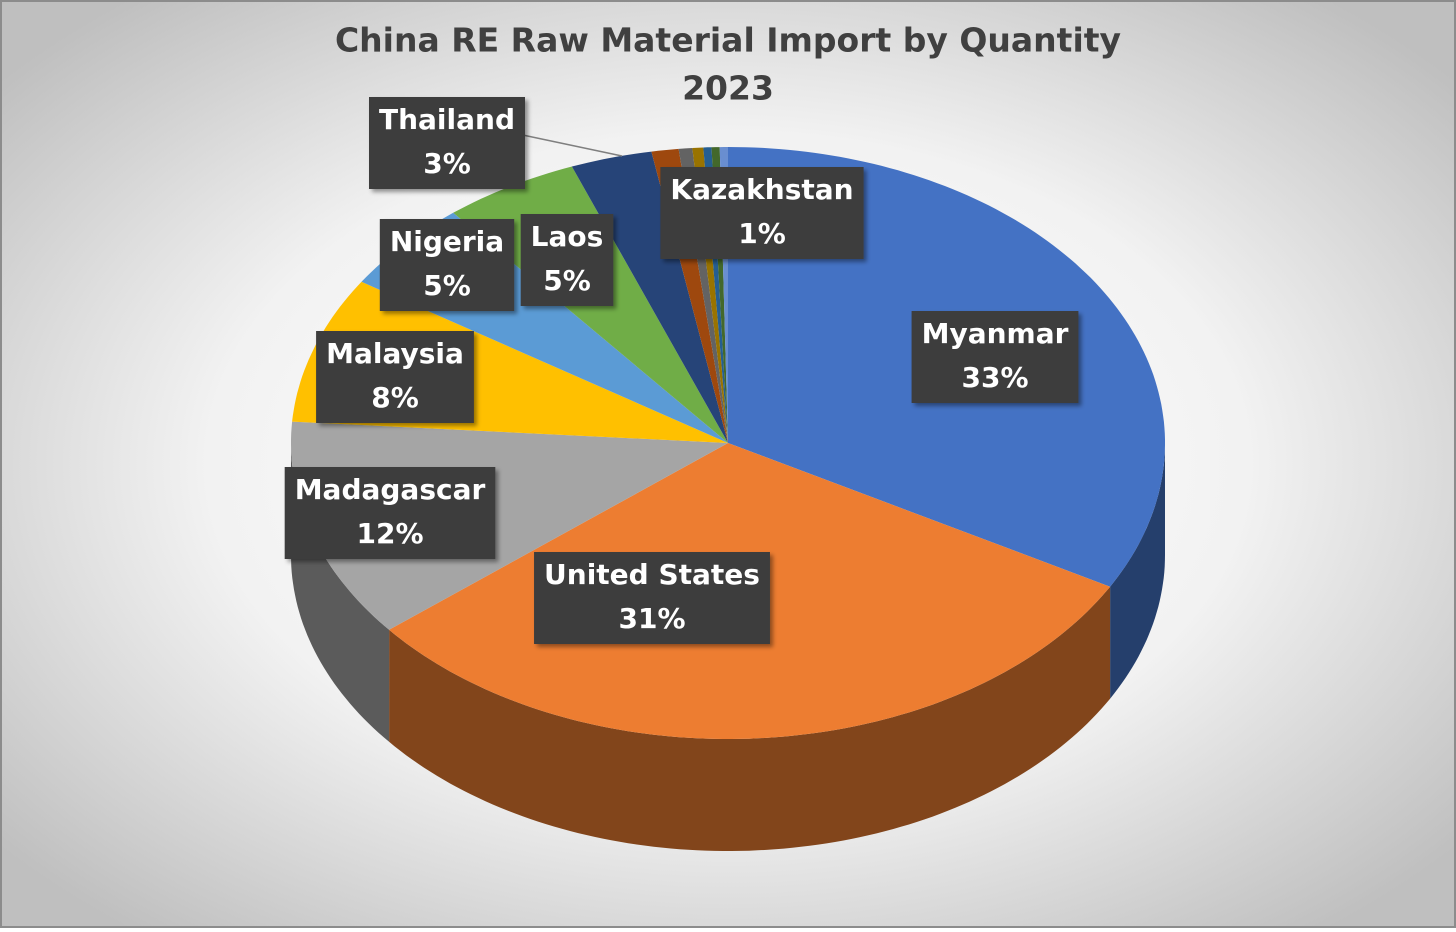 This screenshot has width=1456, height=932. I want to click on data-label: Madagascar 12%, so click(390, 513).